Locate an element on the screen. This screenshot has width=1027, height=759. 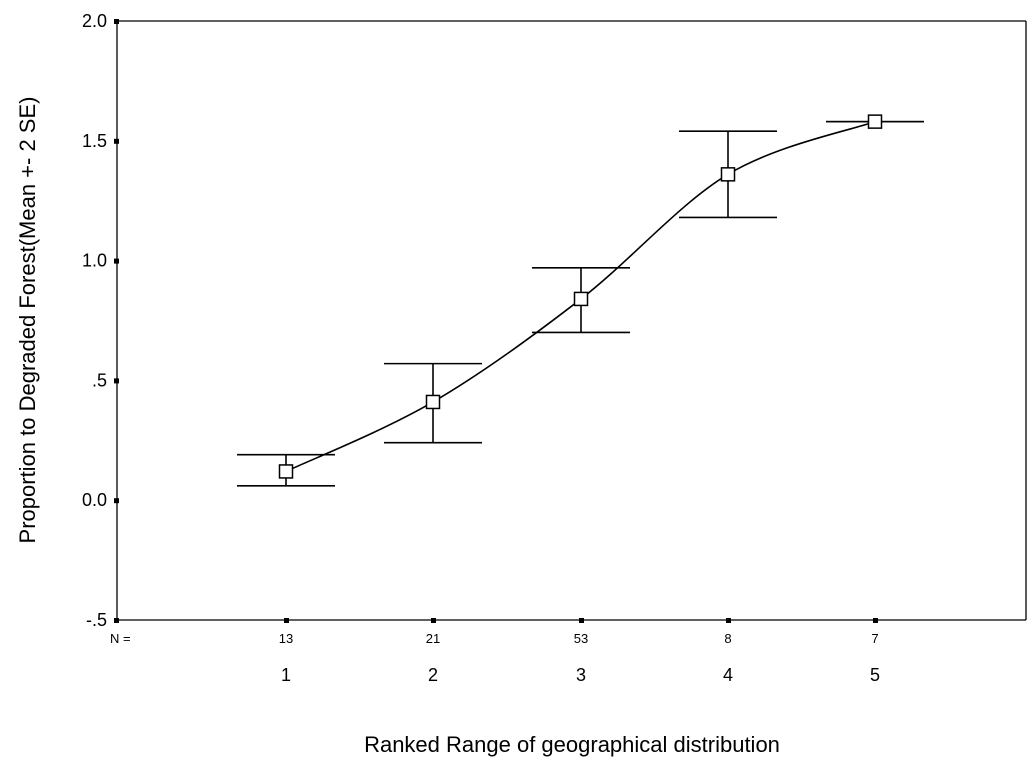
n-count-label: 7 is located at coordinates (874, 638).